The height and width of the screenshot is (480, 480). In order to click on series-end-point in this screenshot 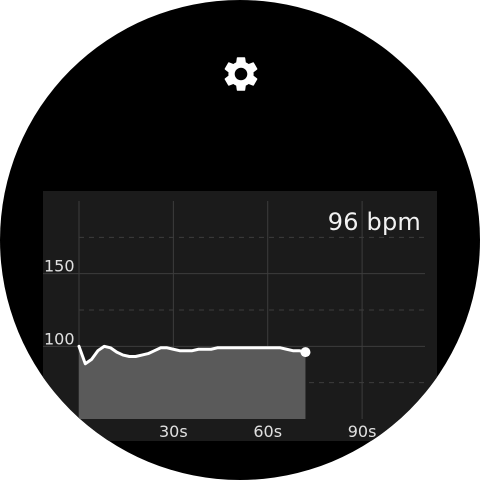, I will do `click(305, 352)`.